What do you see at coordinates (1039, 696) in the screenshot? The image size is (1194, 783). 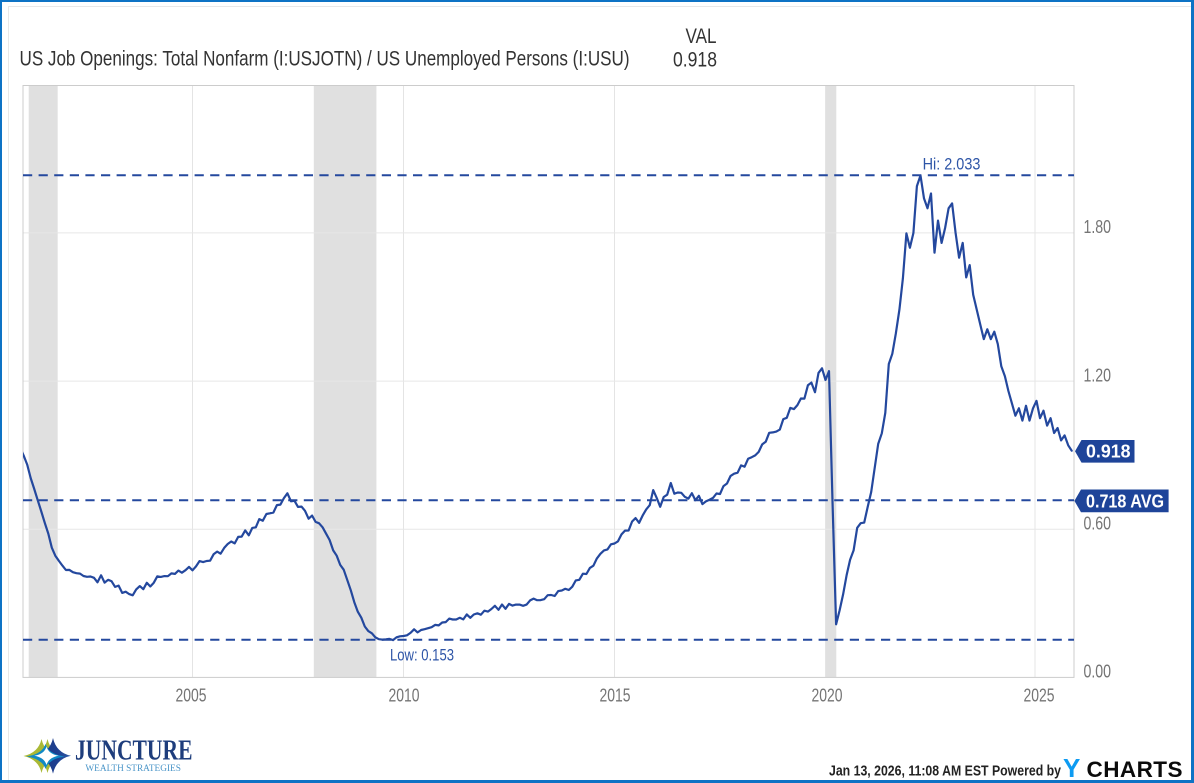 I see `svg-text: 2025` at bounding box center [1039, 696].